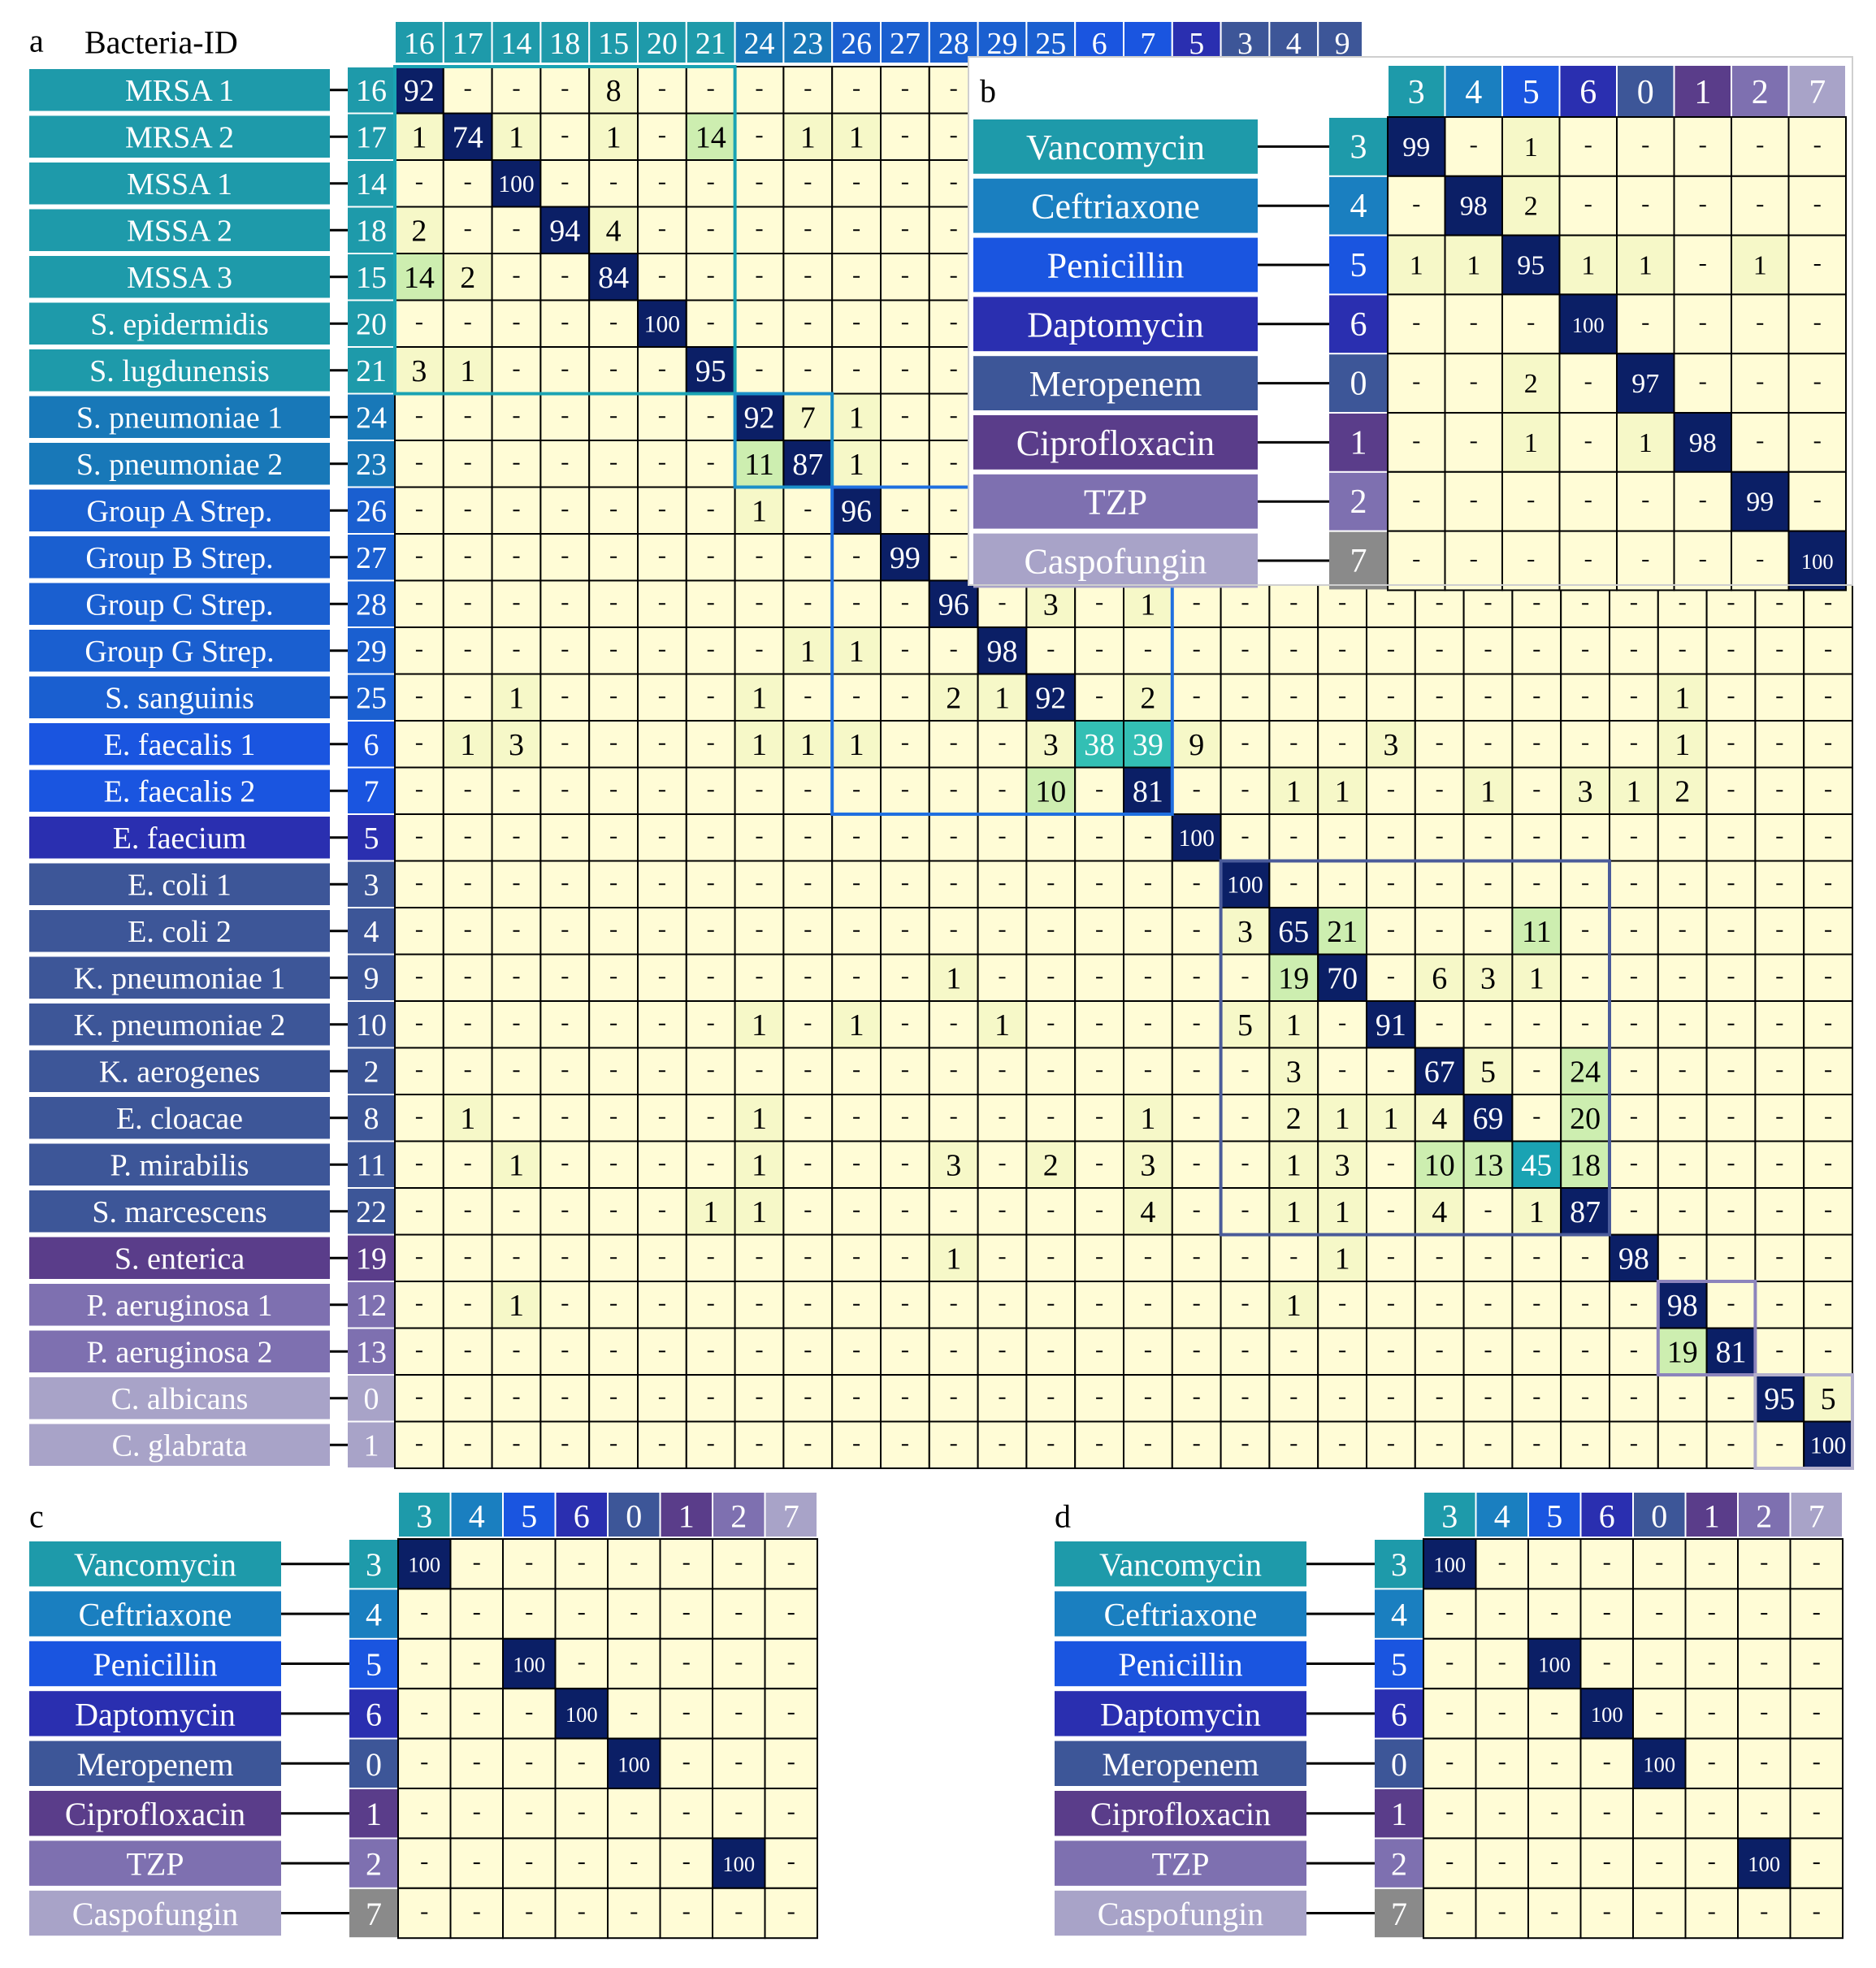 This screenshot has width=1876, height=1968. I want to click on panel-a-row-id: 15, so click(371, 278).